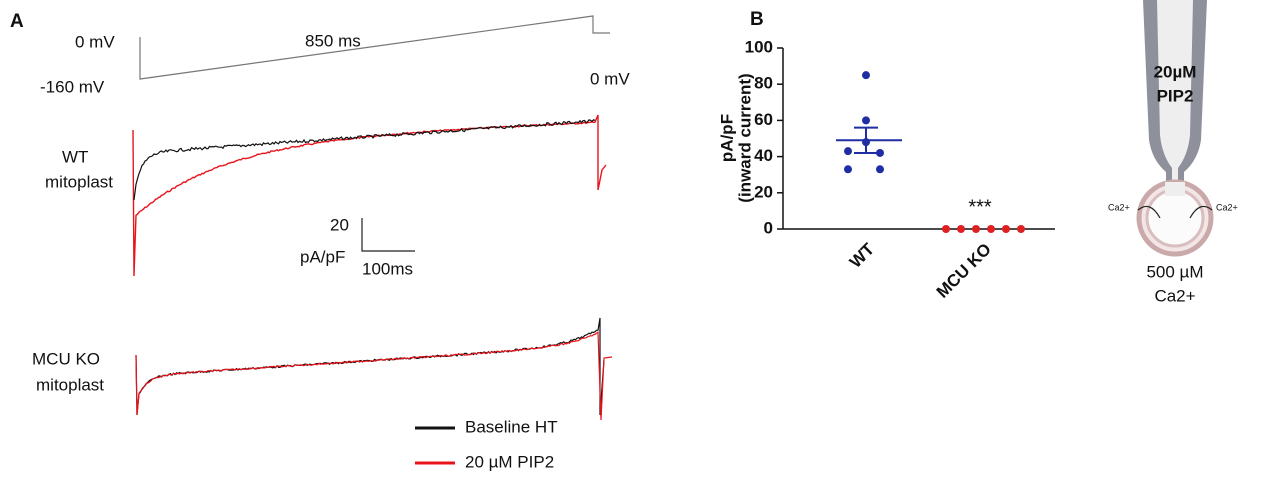 Image resolution: width=1268 pixels, height=477 pixels. What do you see at coordinates (79, 181) in the screenshot?
I see `wt-label: mitoplast` at bounding box center [79, 181].